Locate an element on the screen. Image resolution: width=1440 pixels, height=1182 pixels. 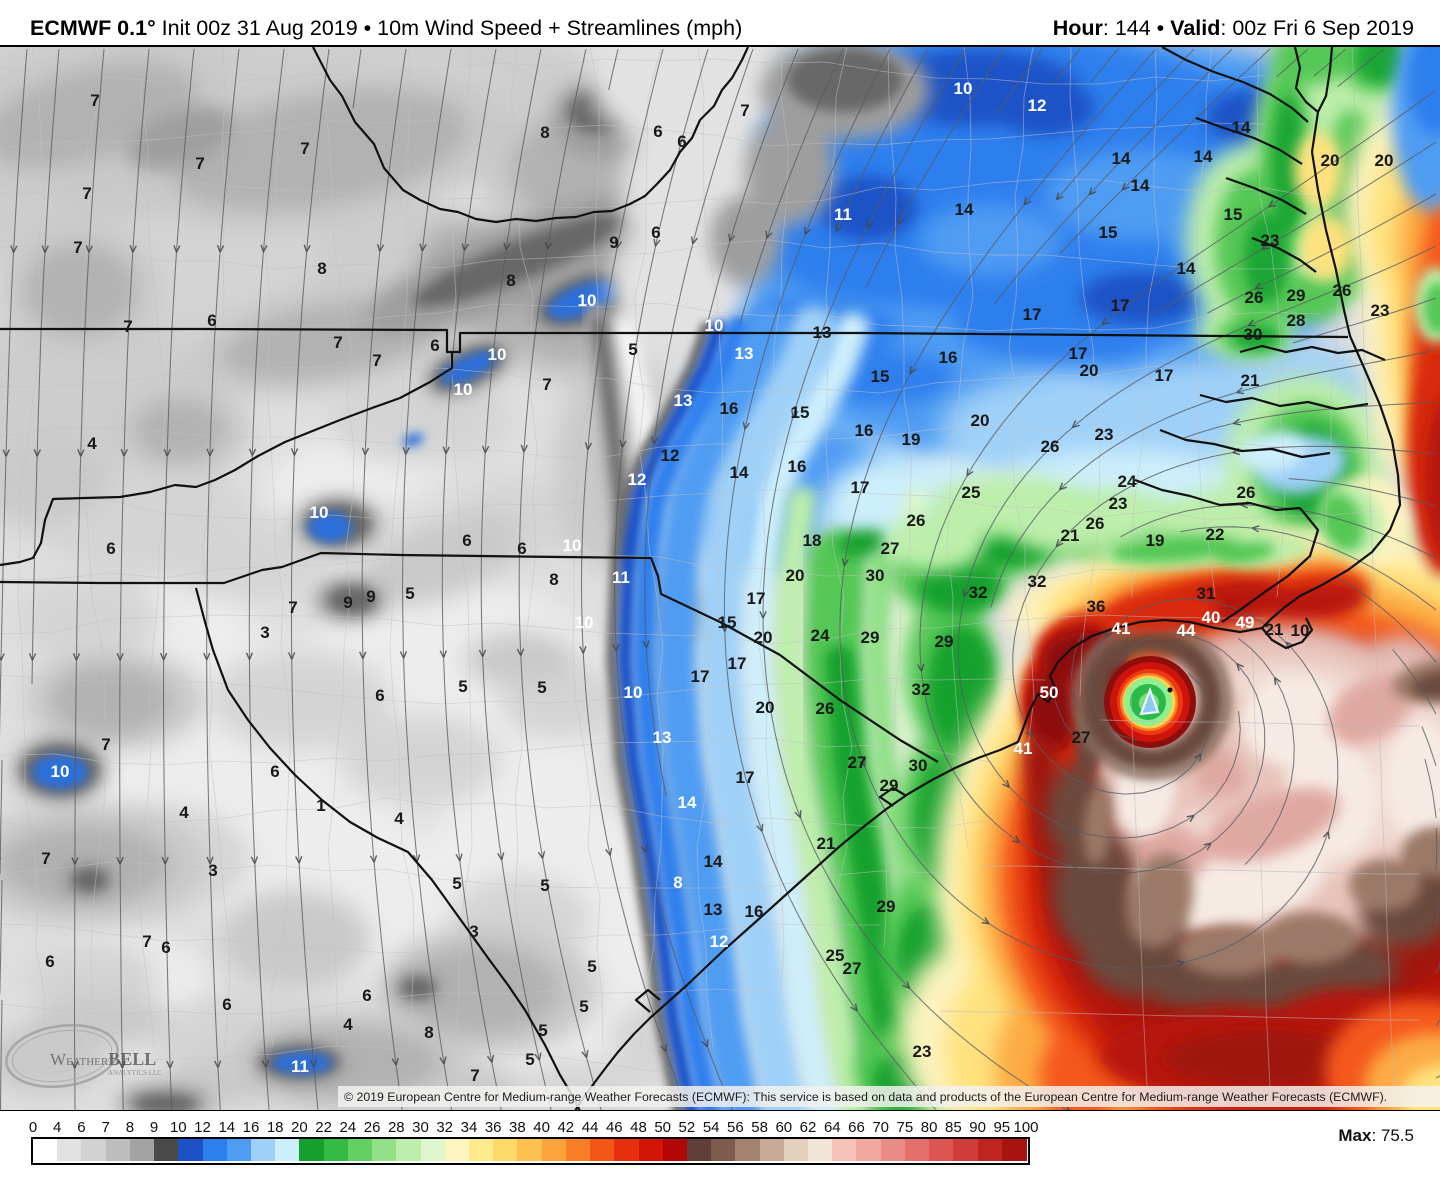
svg-text: 36 is located at coordinates (1096, 606).